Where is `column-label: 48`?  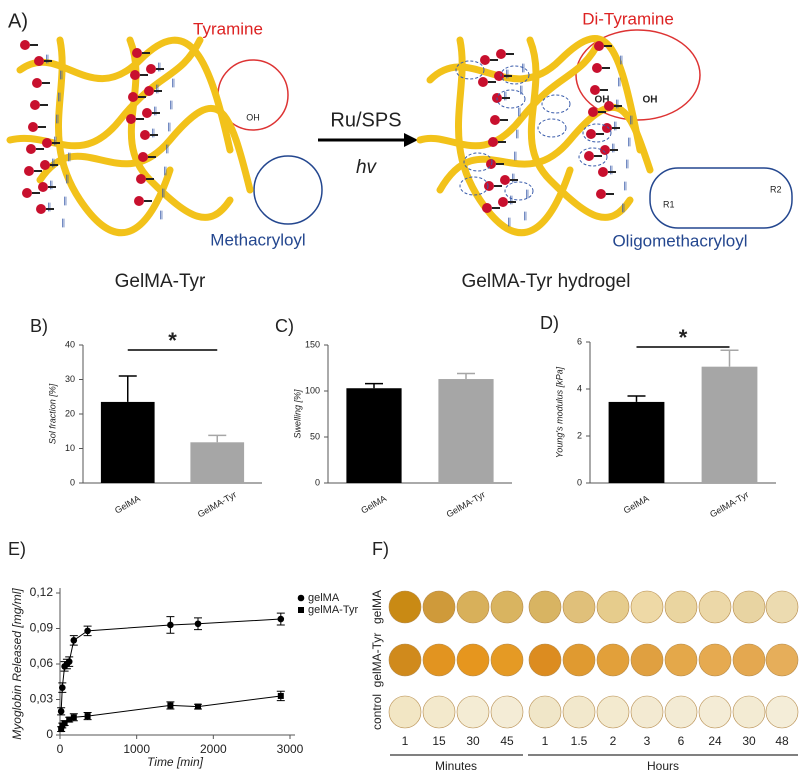 column-label: 48 is located at coordinates (782, 741).